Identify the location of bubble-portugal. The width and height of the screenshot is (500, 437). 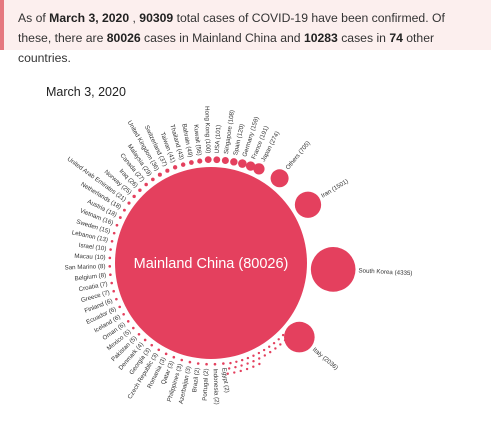
(206, 364).